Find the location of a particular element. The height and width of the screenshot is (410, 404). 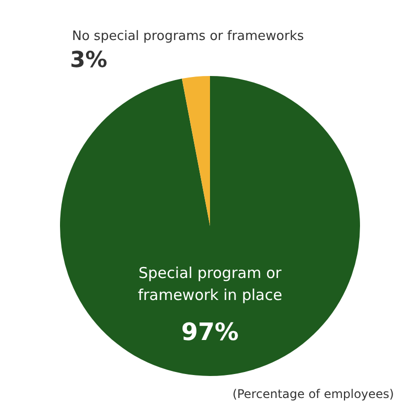

text: (Percentage of employees) is located at coordinates (313, 394).